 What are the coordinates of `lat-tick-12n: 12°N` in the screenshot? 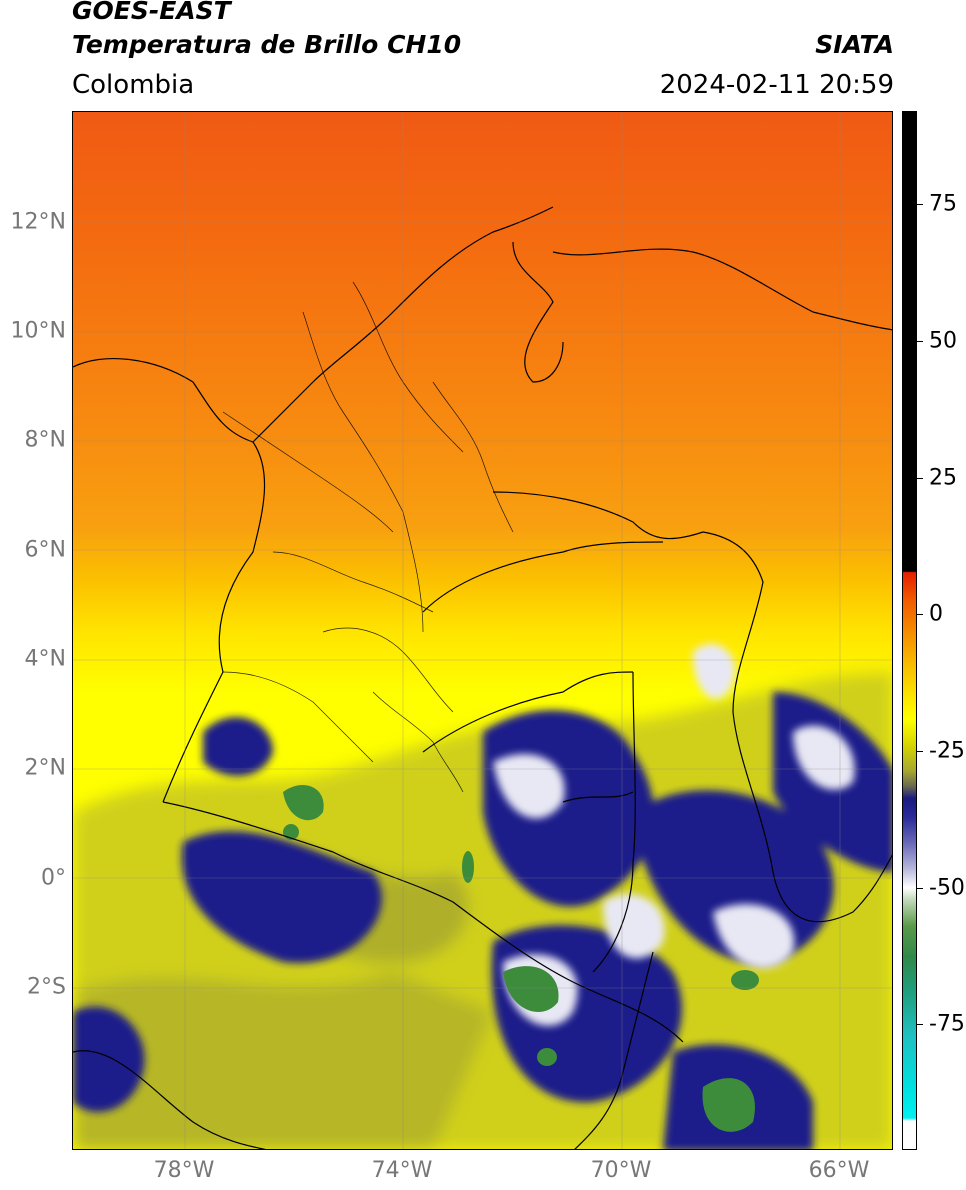 It's located at (38, 222).